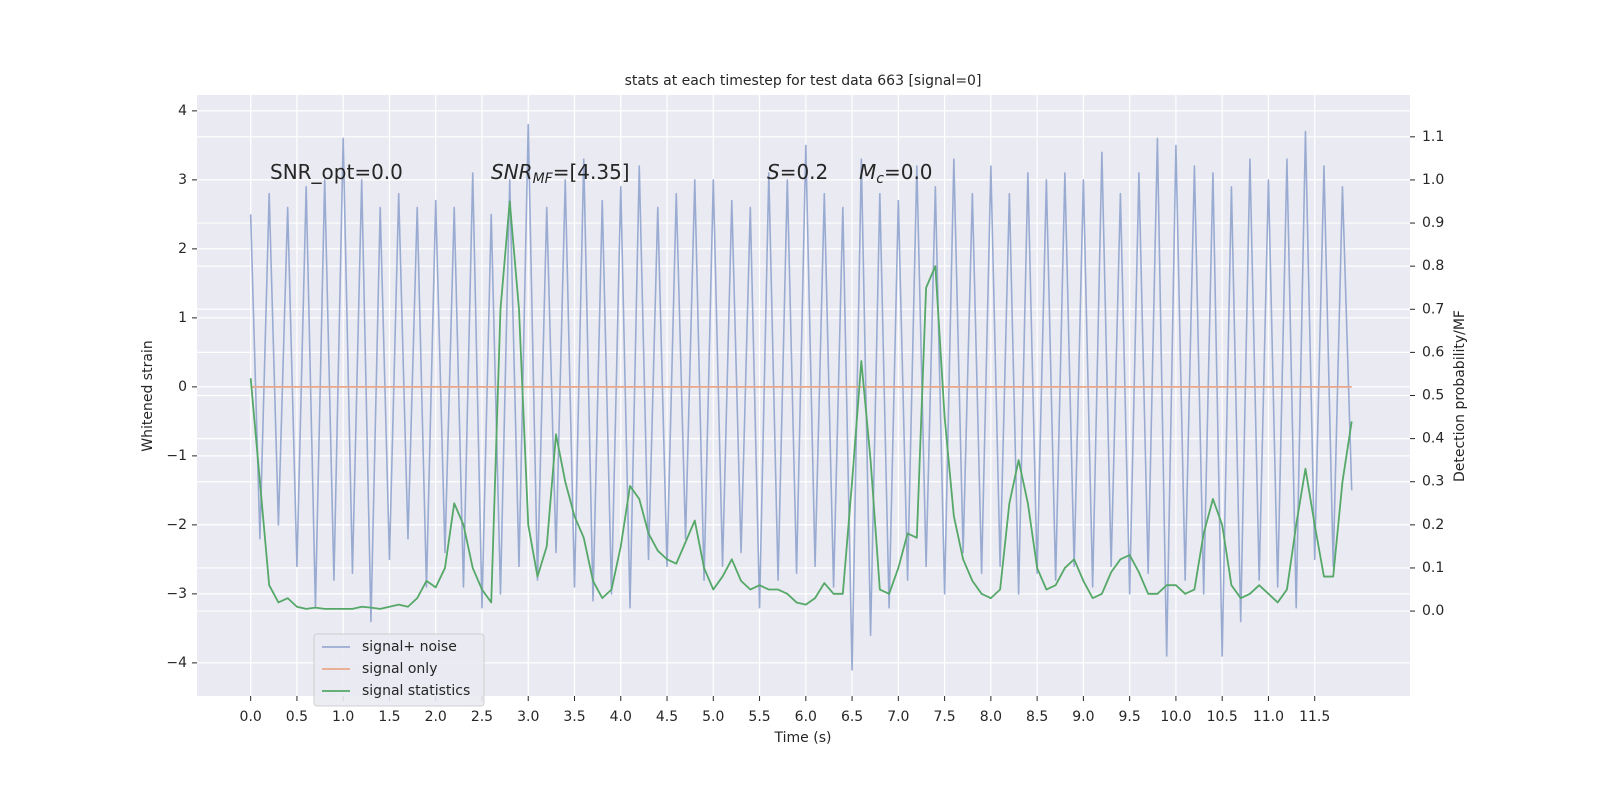 The height and width of the screenshot is (800, 1600). What do you see at coordinates (182, 180) in the screenshot?
I see `y-tick-label: 3` at bounding box center [182, 180].